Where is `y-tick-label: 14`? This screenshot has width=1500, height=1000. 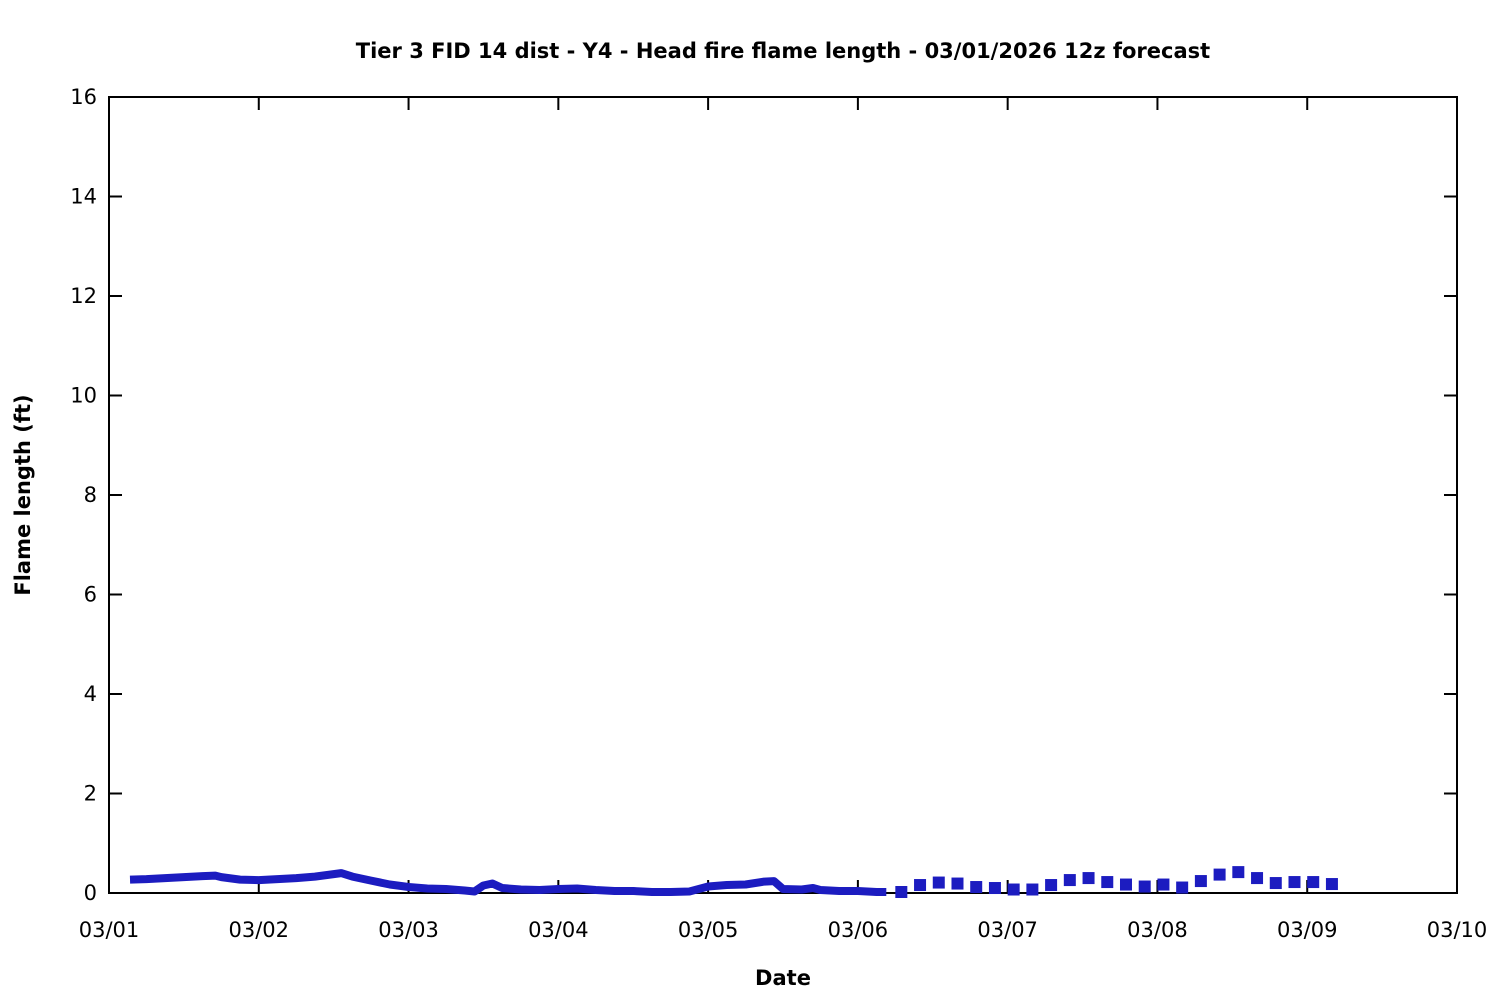
y-tick-label: 14 is located at coordinates (83, 197).